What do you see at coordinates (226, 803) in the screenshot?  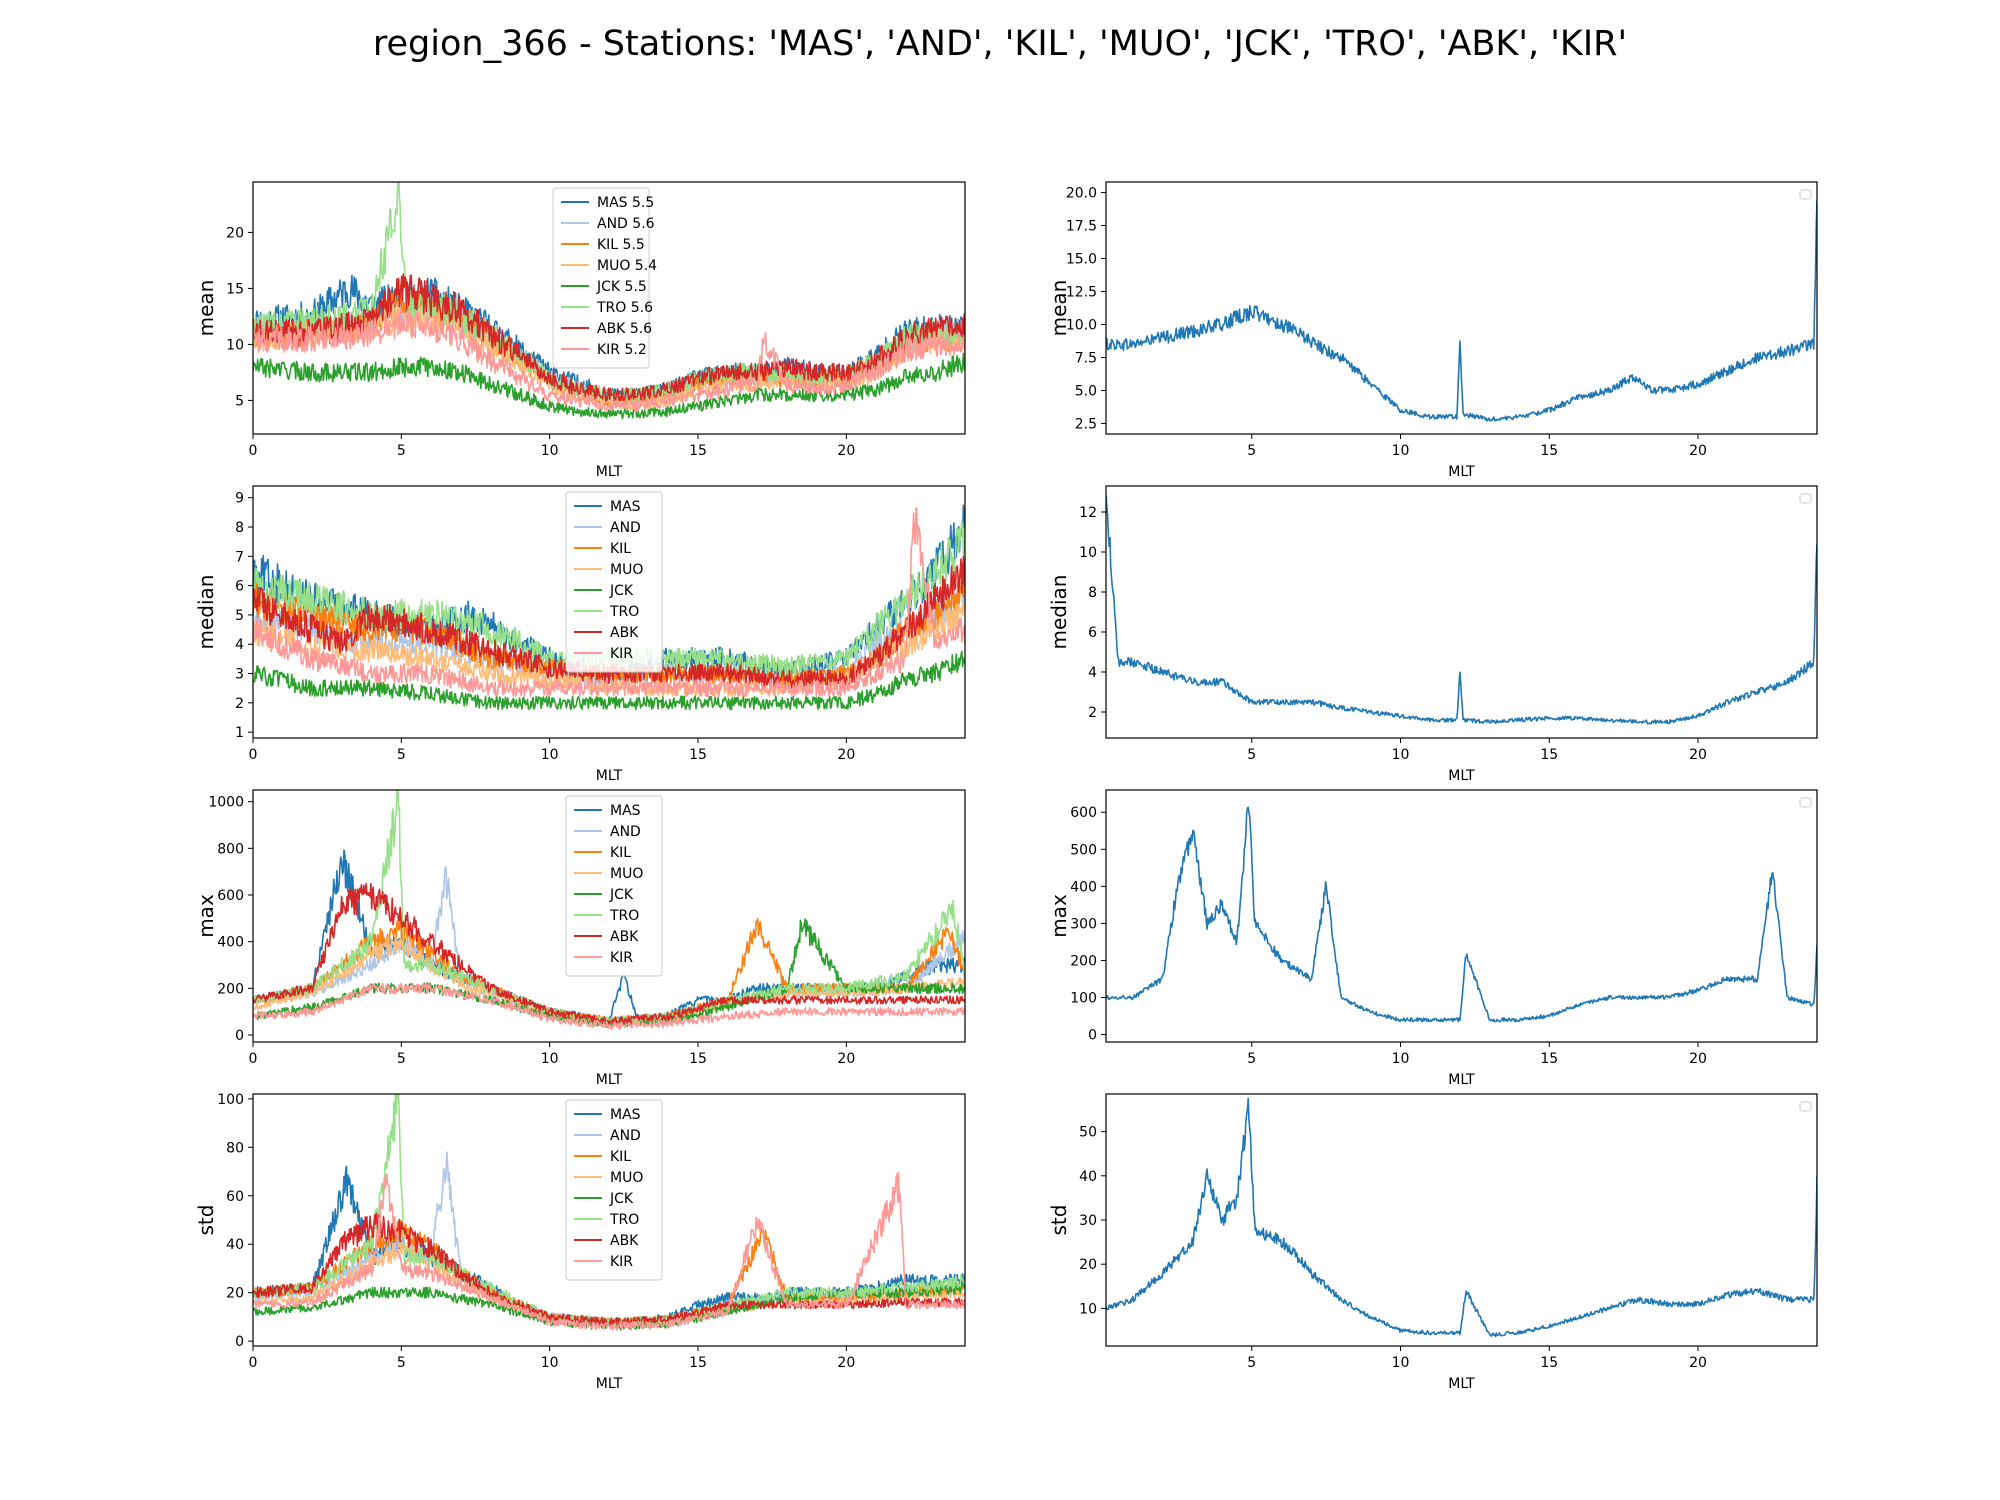 I see `y-tick-label: 1000` at bounding box center [226, 803].